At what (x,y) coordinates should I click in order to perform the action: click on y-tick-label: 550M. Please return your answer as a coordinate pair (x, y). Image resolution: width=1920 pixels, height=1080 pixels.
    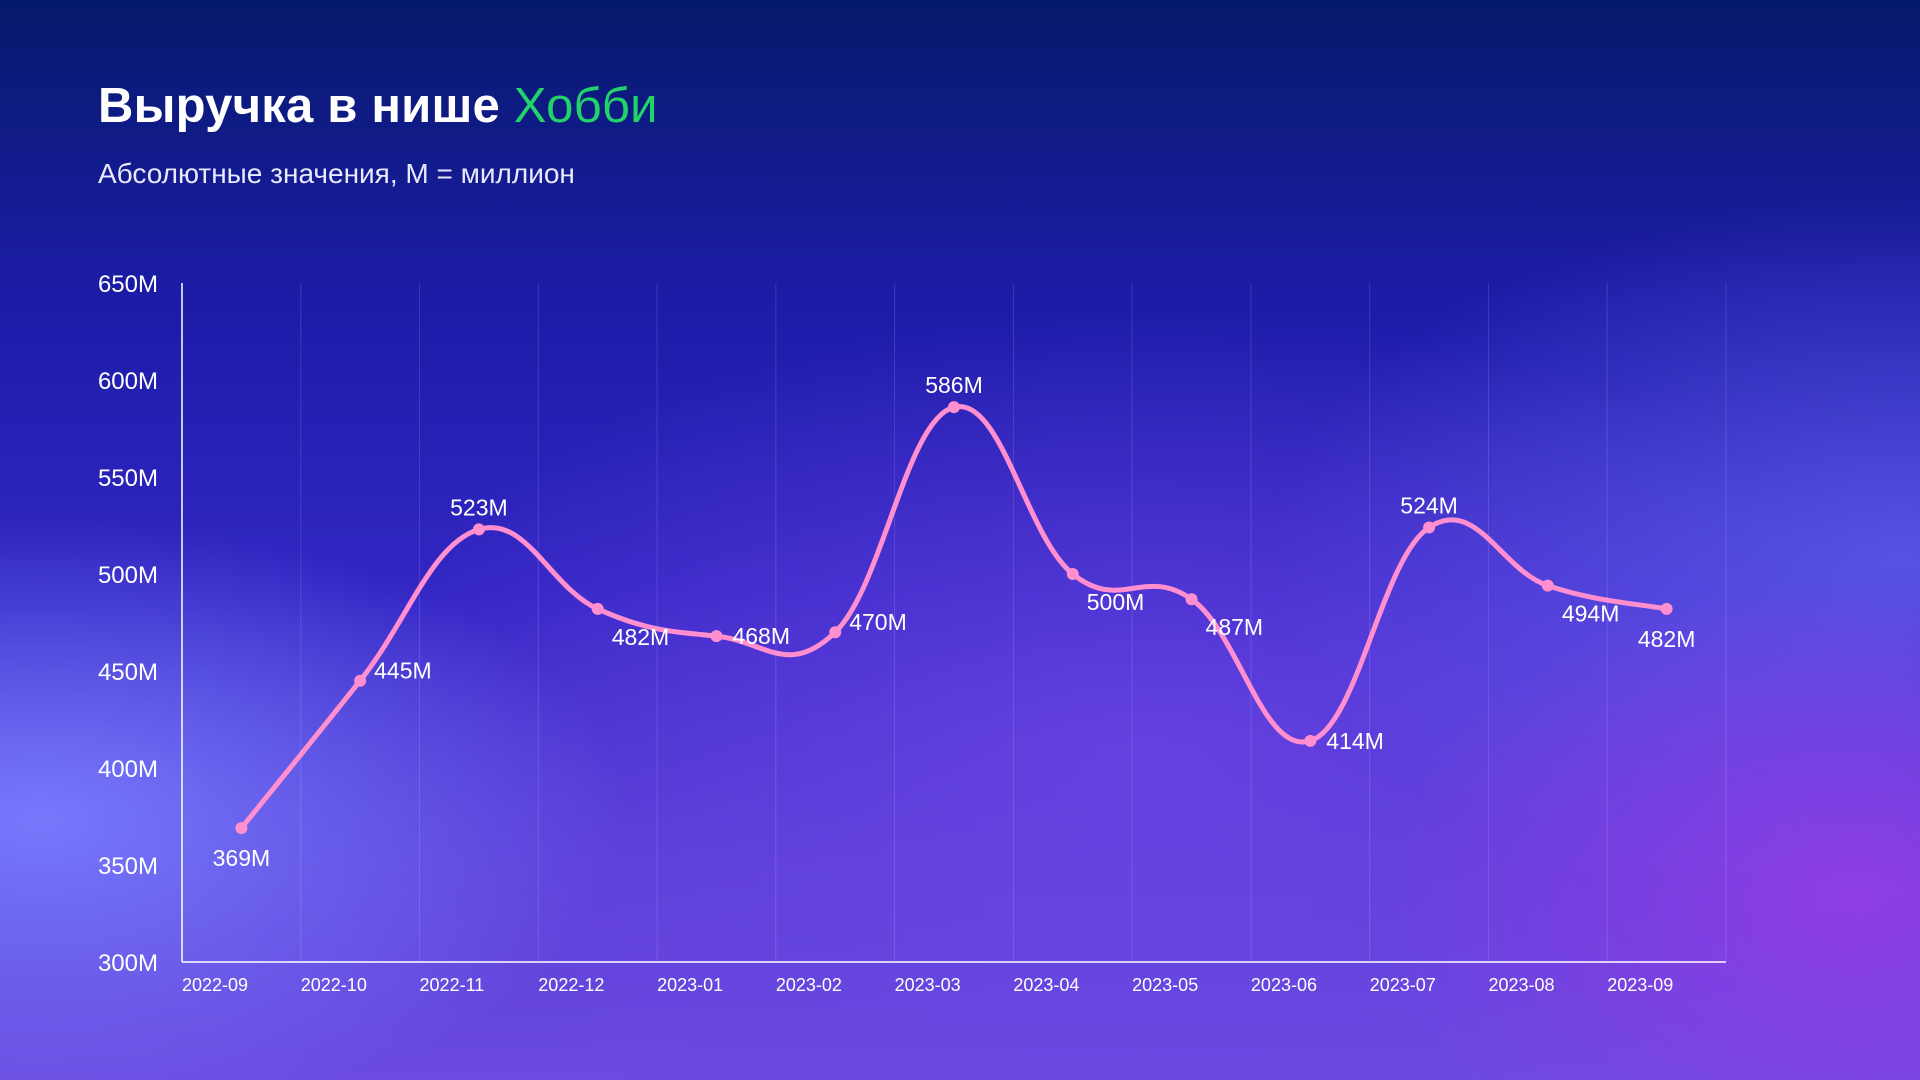
    Looking at the image, I should click on (128, 478).